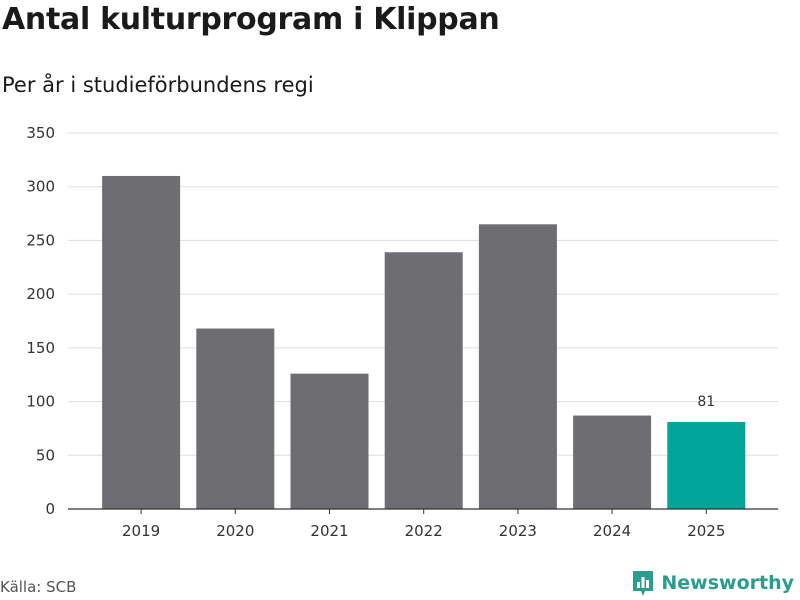 Image resolution: width=800 pixels, height=600 pixels. What do you see at coordinates (612, 531) in the screenshot?
I see `x-tick-label: 2024` at bounding box center [612, 531].